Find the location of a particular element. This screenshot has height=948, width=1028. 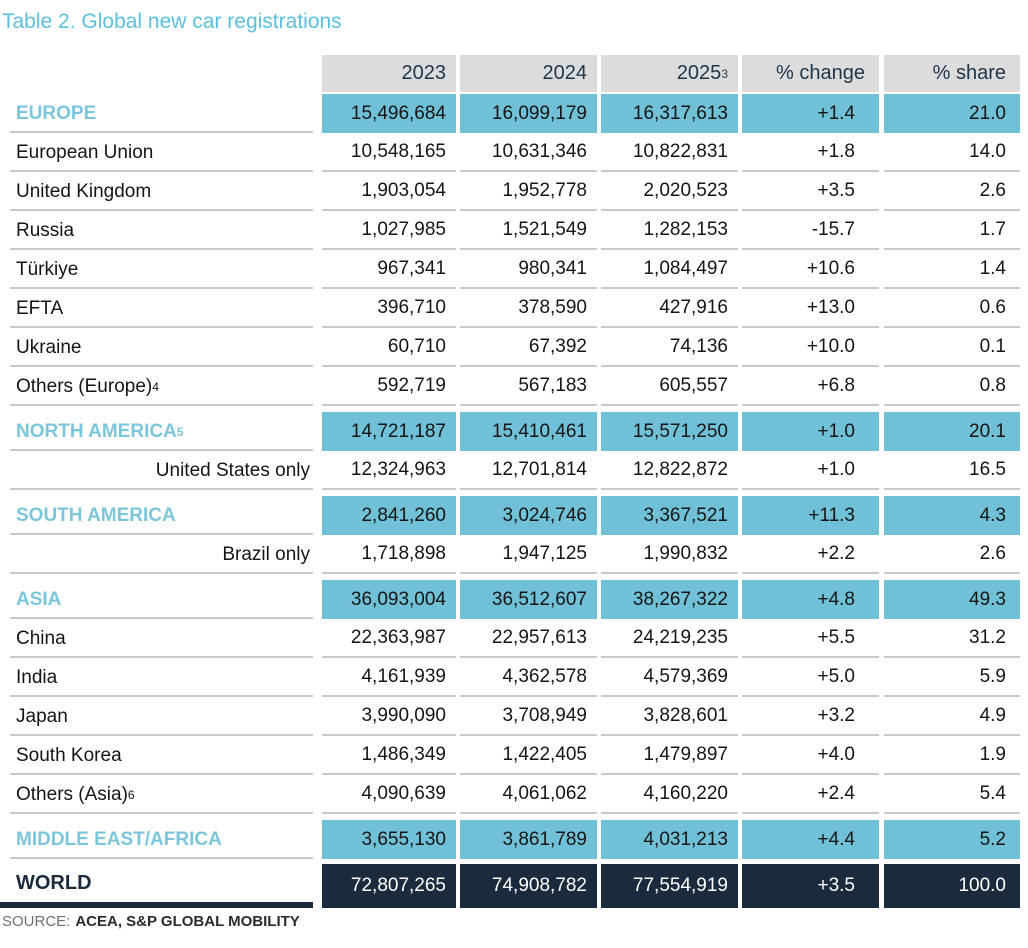

row-value-2024: 22,957,613 is located at coordinates (528, 638).